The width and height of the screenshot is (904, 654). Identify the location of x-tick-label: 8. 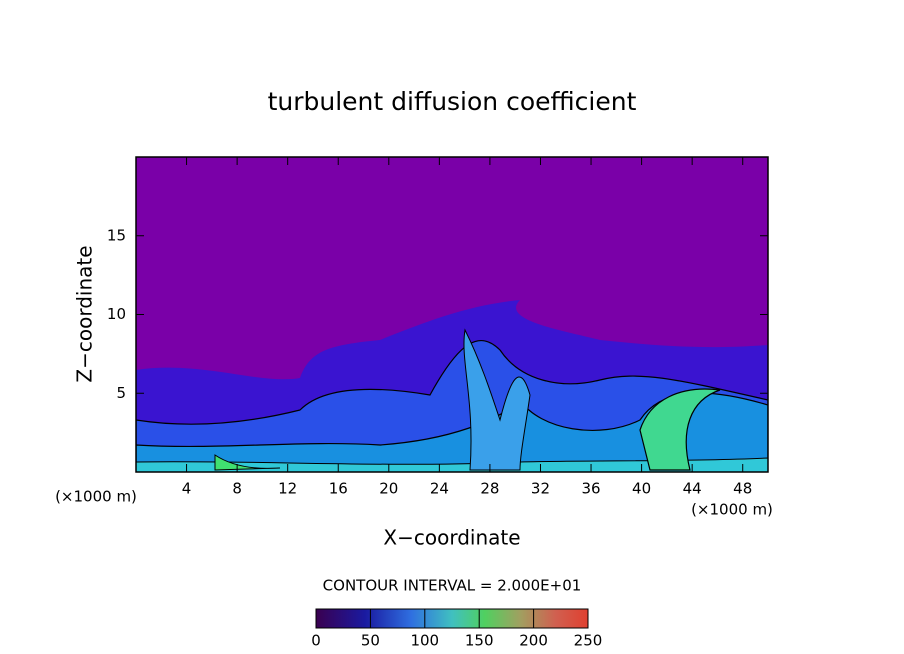
(237, 489).